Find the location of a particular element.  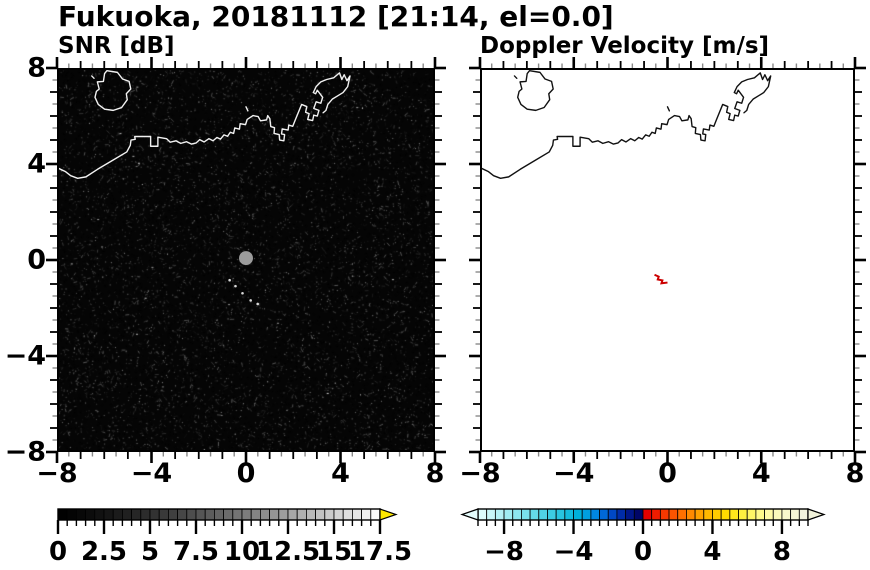

island-outline is located at coordinates (535, 91).